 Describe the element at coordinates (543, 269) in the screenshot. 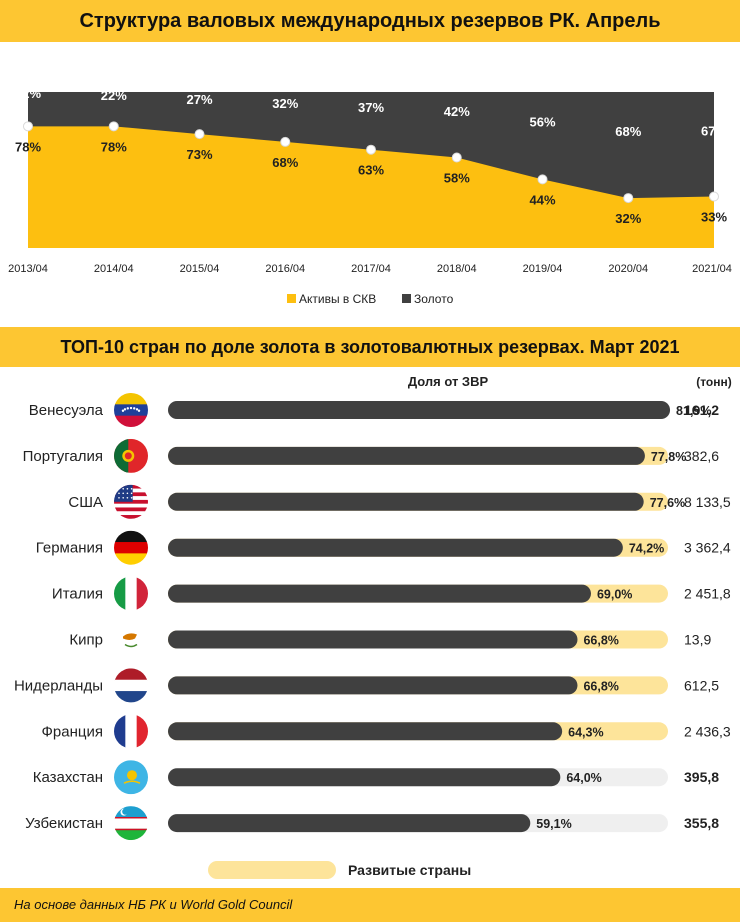

I see `x-tick-label: 2019/04` at that location.